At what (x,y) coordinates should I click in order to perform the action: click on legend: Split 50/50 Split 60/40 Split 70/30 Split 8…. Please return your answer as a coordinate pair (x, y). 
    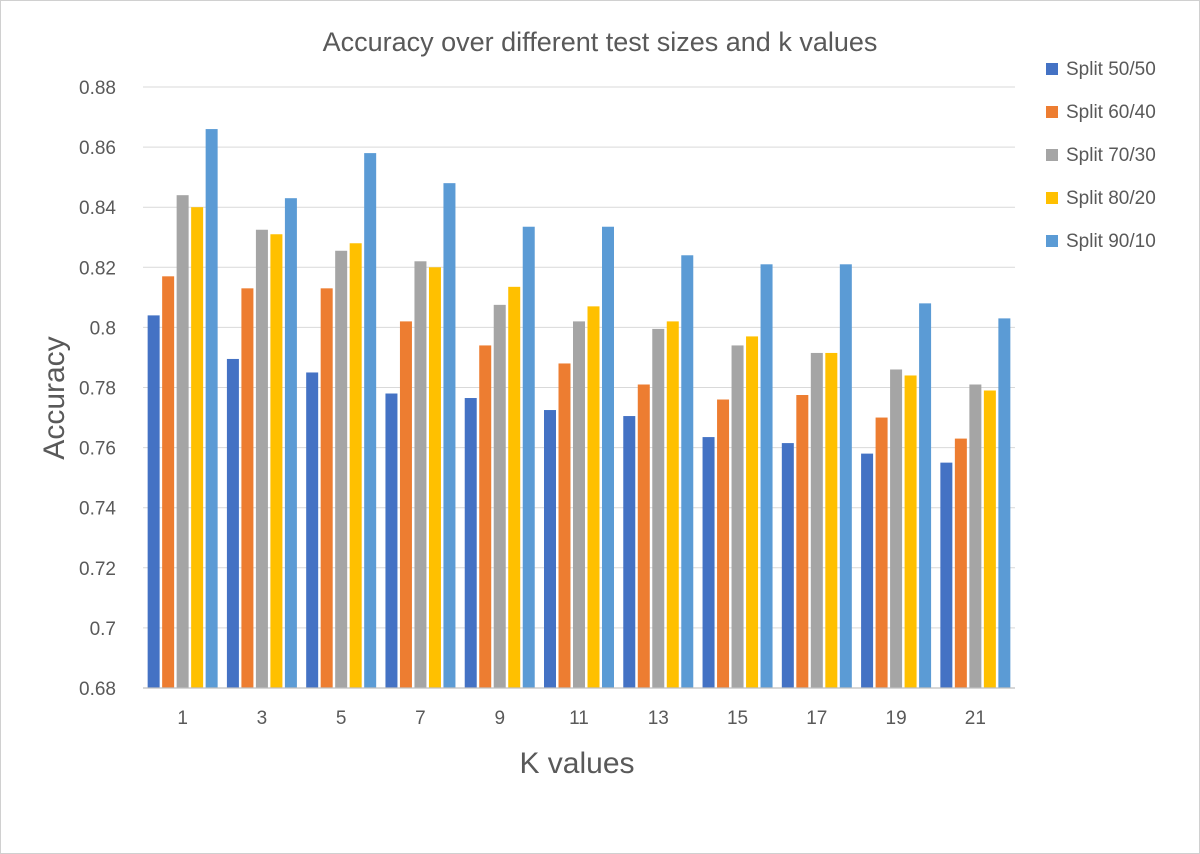
    Looking at the image, I should click on (1101, 155).